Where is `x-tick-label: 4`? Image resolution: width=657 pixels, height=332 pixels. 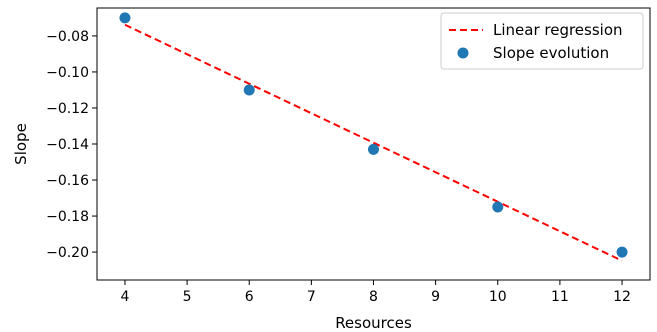 x-tick-label: 4 is located at coordinates (124, 297).